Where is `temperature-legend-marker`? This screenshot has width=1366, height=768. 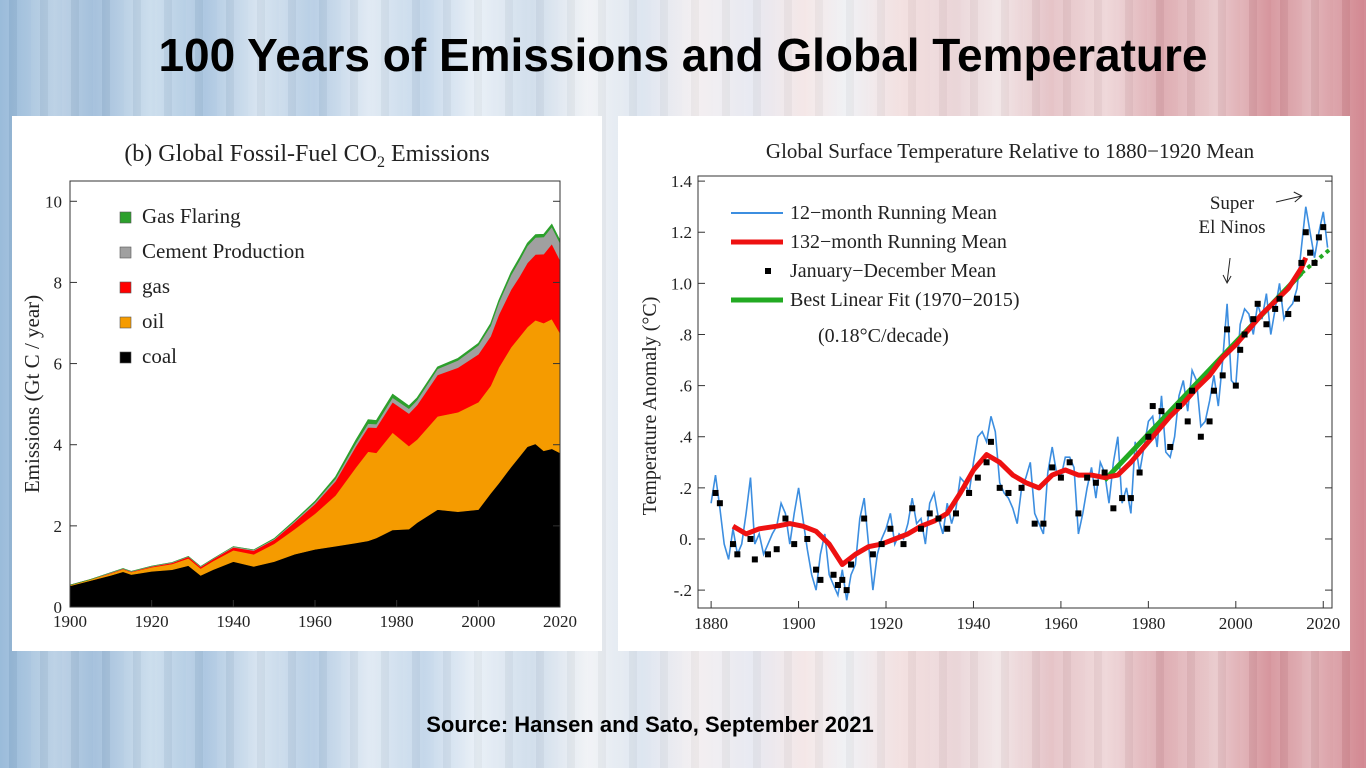 temperature-legend-marker is located at coordinates (768, 271).